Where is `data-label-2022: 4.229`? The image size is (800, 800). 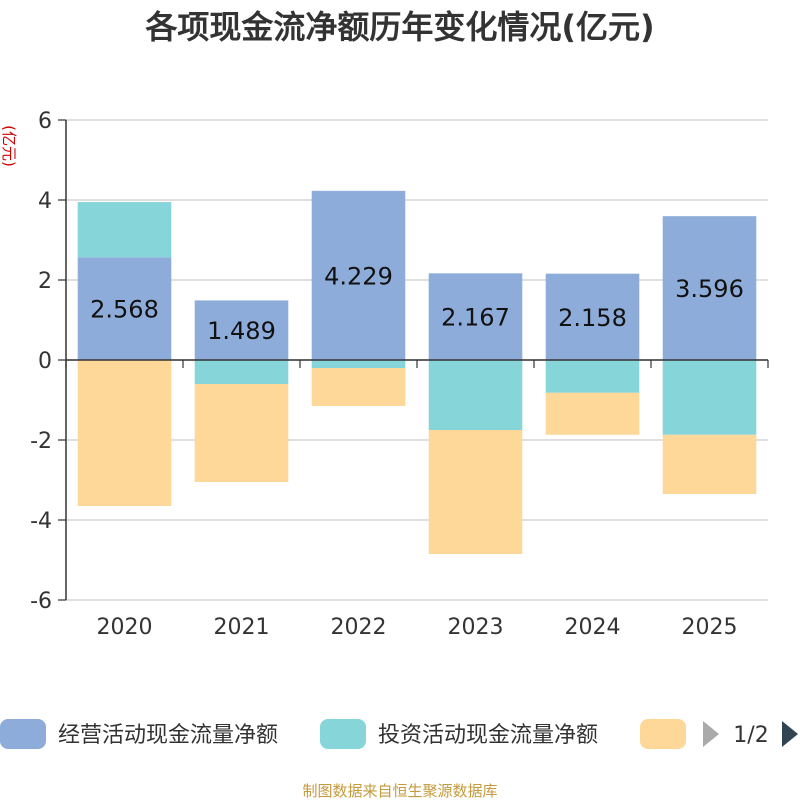 data-label-2022: 4.229 is located at coordinates (358, 276).